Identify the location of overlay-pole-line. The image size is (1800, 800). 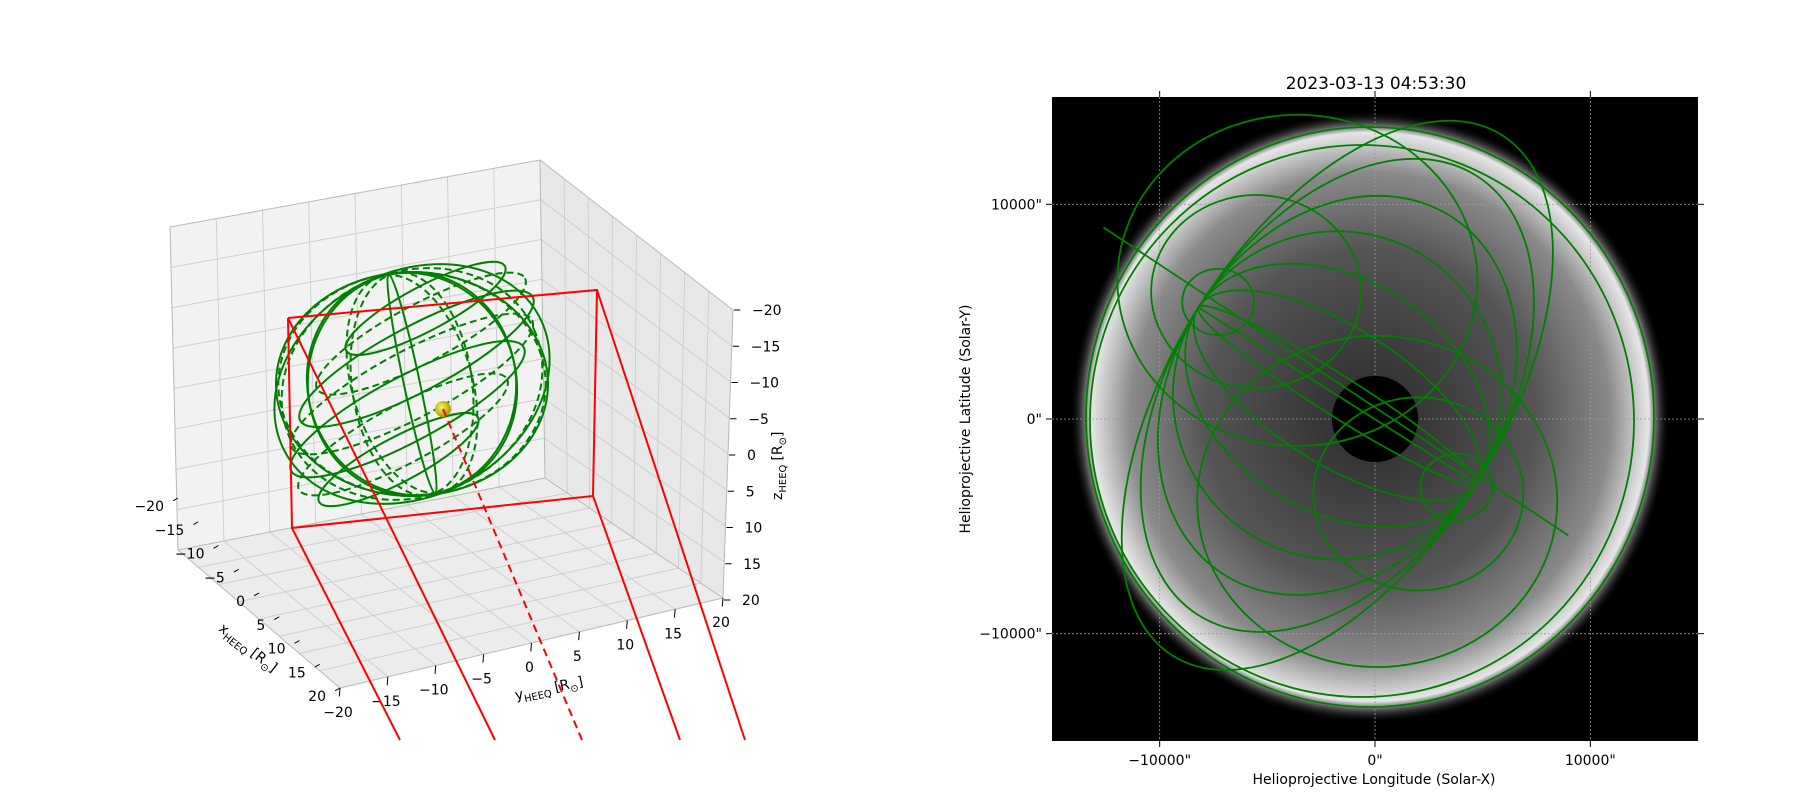
(1337, 395).